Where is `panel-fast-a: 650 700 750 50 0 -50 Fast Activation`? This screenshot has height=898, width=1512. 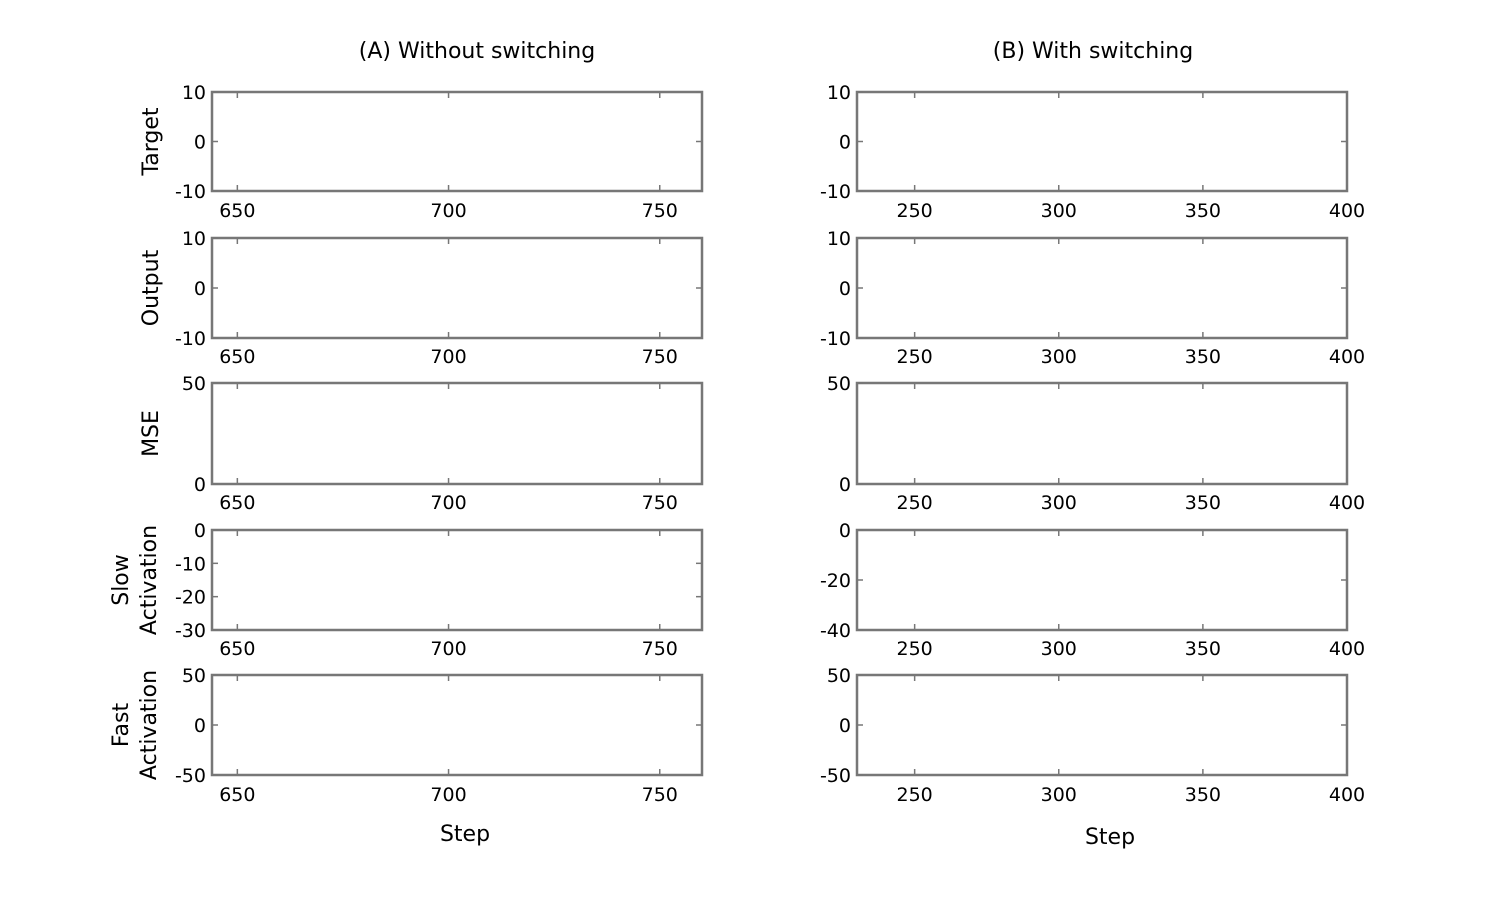 panel-fast-a: 650 700 750 50 0 -50 Fast Activation is located at coordinates (406, 735).